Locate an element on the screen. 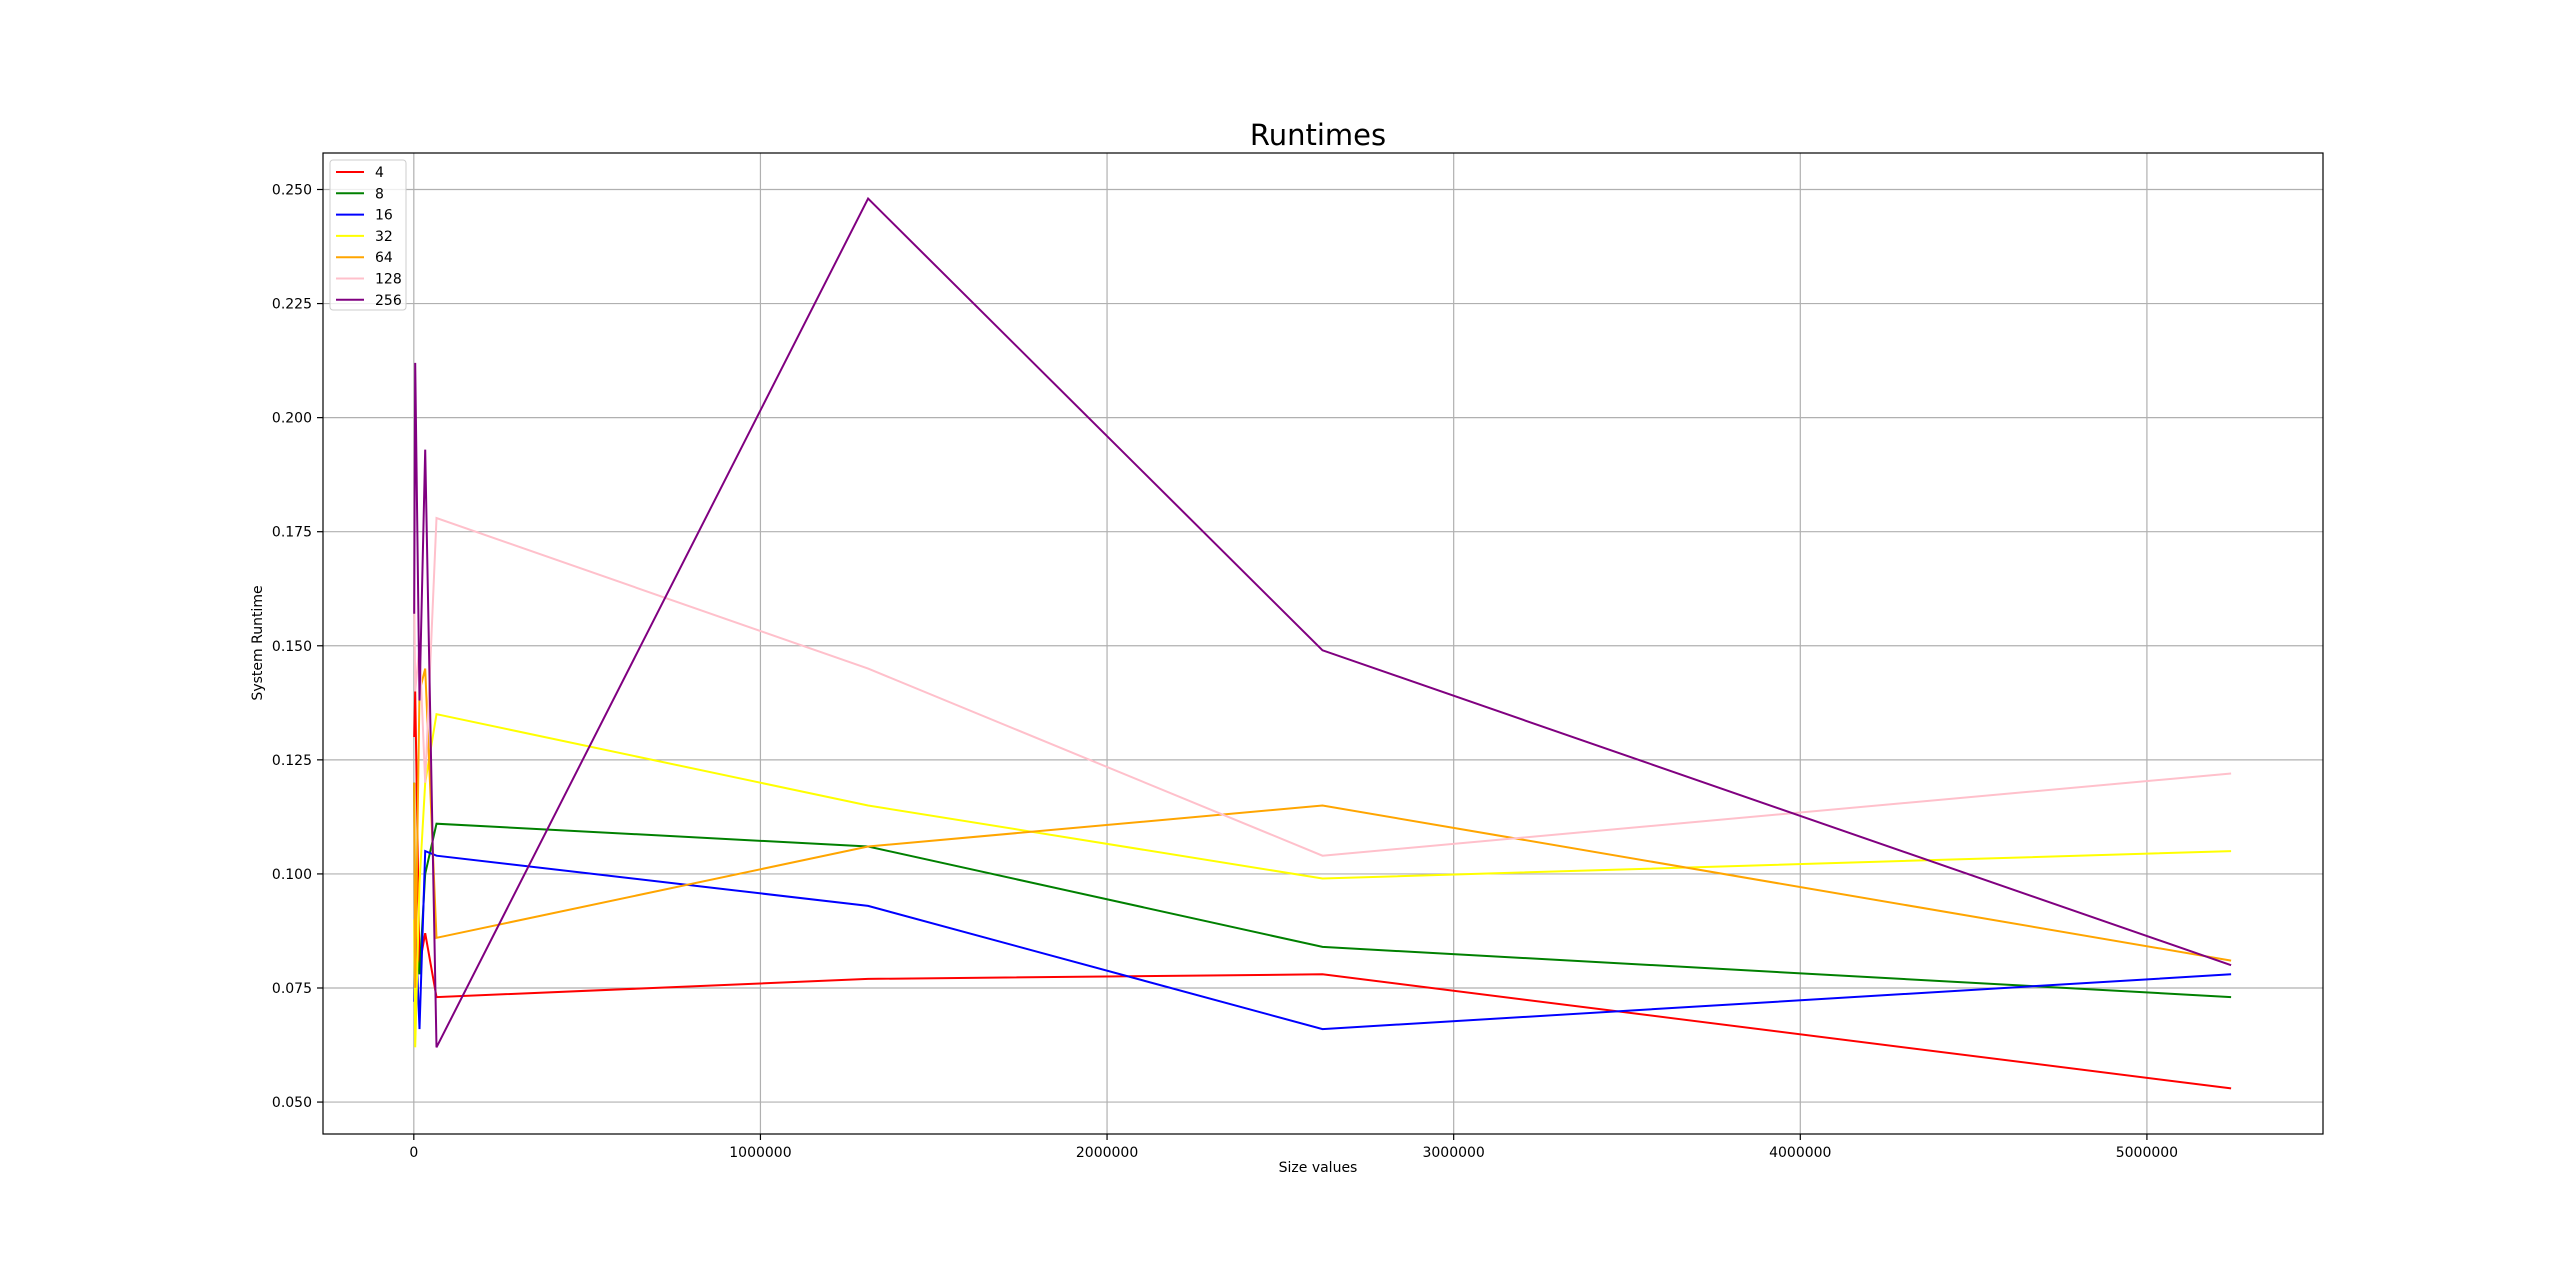  legend-label-32: 32 is located at coordinates (384, 237).